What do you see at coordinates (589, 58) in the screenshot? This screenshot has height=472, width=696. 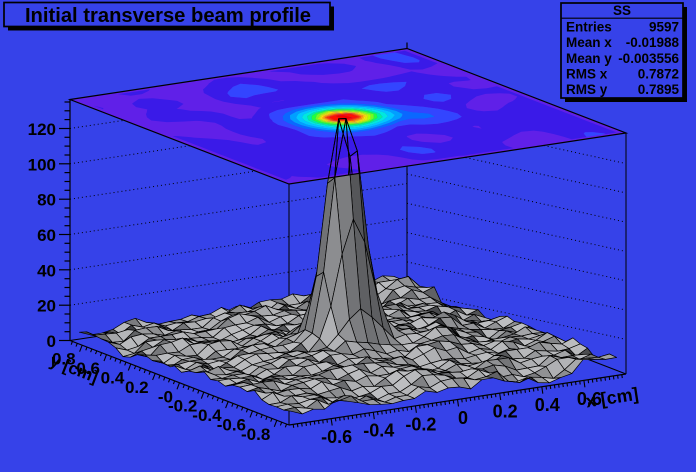 I see `svg-text: Mean y` at bounding box center [589, 58].